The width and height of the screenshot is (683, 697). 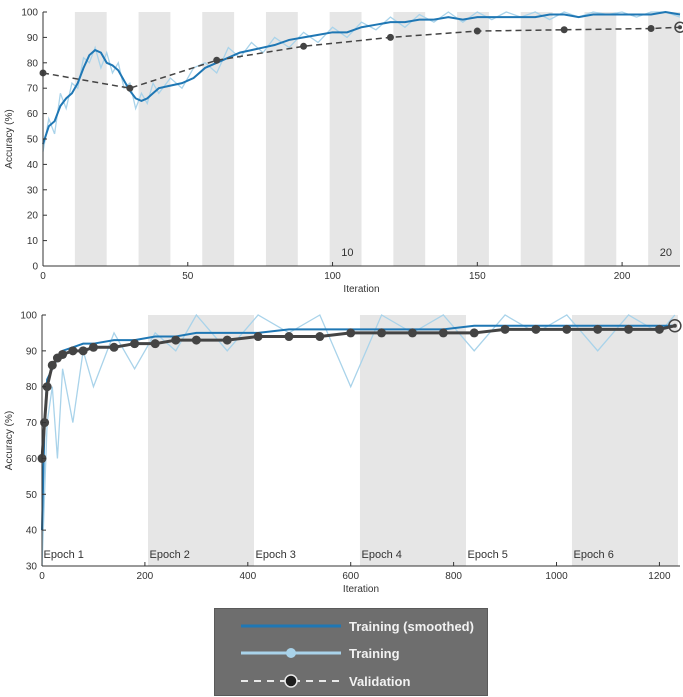 What do you see at coordinates (64, 555) in the screenshot?
I see `epoch-label: Epoch 1` at bounding box center [64, 555].